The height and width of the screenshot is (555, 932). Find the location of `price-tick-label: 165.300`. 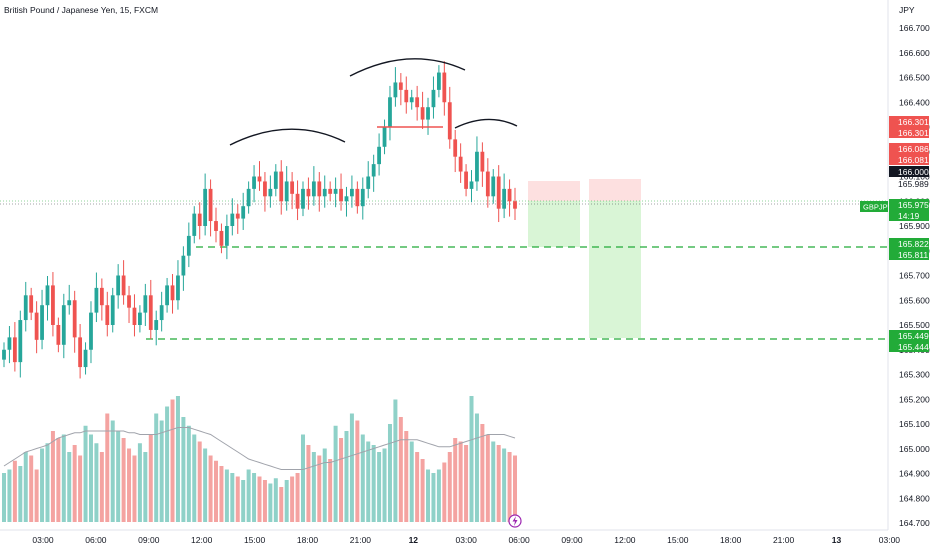

price-tick-label: 165.300 is located at coordinates (914, 375).